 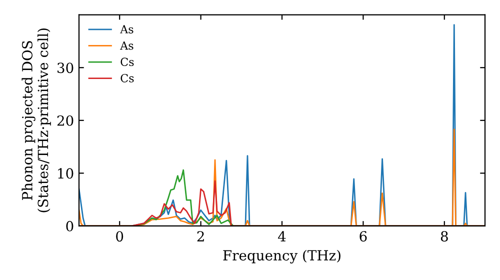 What do you see at coordinates (282, 236) in the screenshot?
I see `x-tick-label: 4` at bounding box center [282, 236].